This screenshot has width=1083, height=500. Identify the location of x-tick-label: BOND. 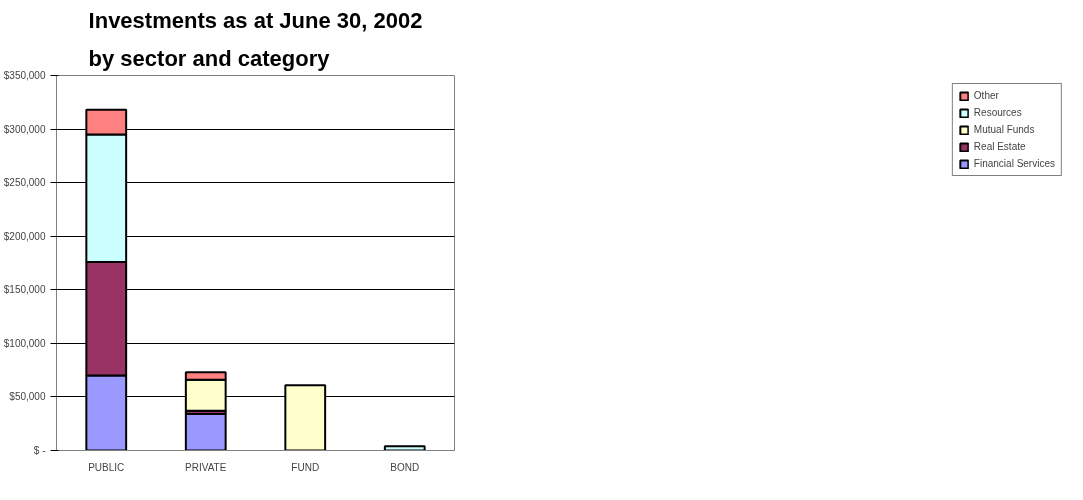
(405, 467).